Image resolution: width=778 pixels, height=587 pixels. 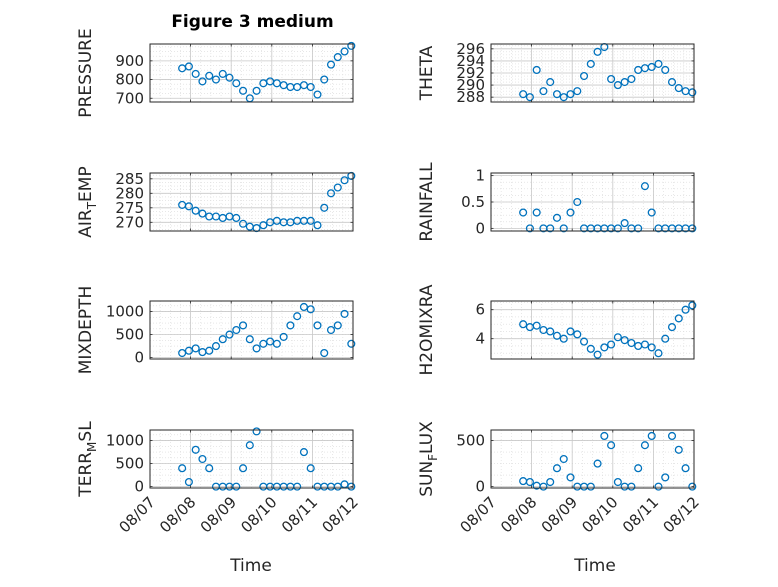 I want to click on y-tick-label: 1, so click(x=480, y=176).